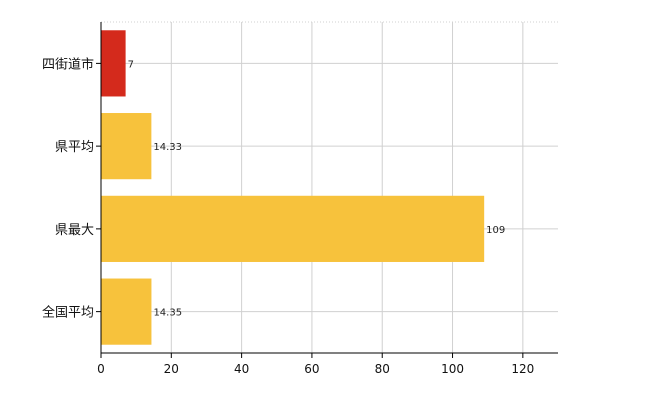 This screenshot has height=400, width=650. I want to click on x-tick-label: 100, so click(452, 369).